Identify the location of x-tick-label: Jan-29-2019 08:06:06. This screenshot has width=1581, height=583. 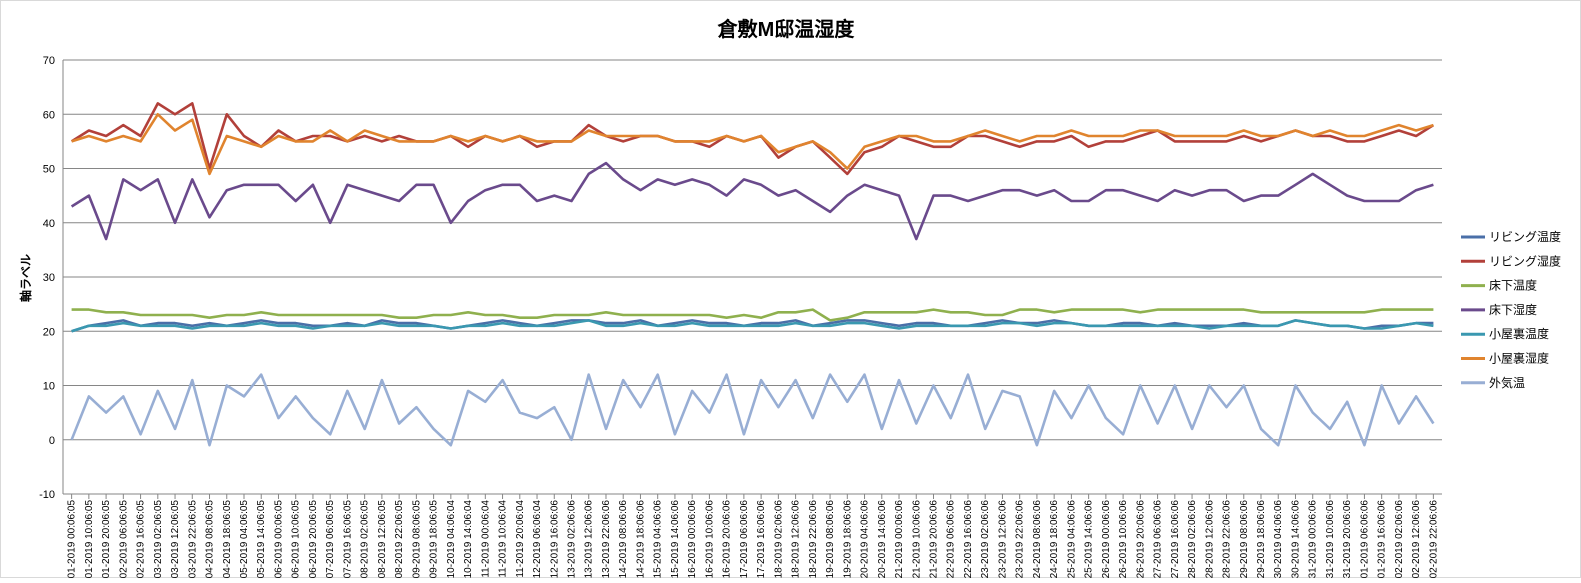
(1244, 539).